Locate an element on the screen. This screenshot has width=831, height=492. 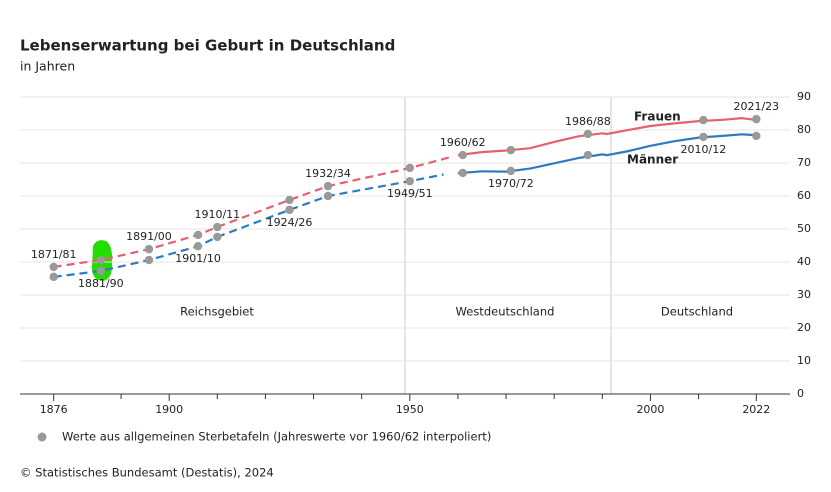
region-label: Westdeutschland is located at coordinates (505, 312).